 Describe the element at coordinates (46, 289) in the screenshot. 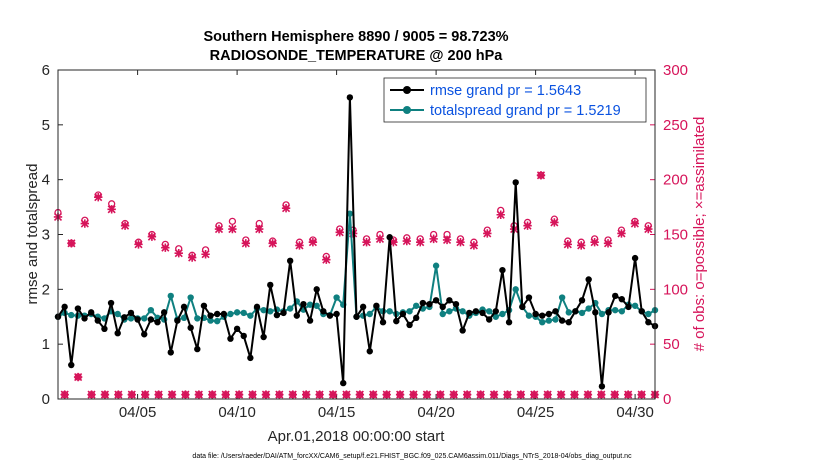

I see `y-left-tick-label: 2` at that location.